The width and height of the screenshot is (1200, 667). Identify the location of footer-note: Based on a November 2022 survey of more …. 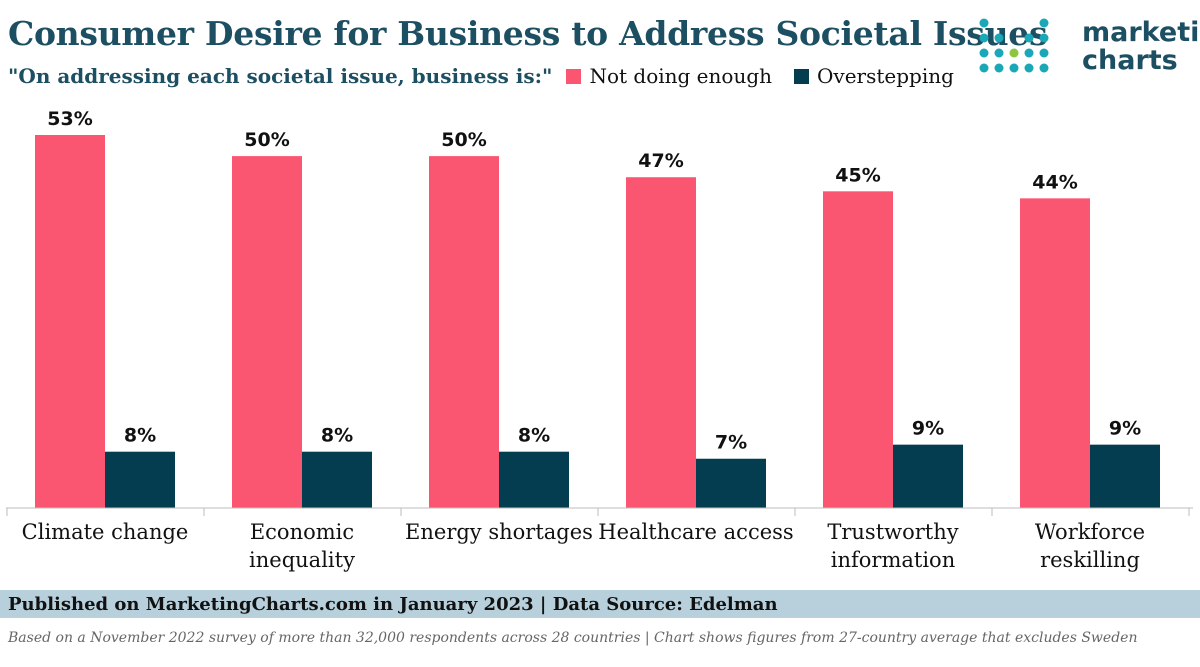
(573, 638).